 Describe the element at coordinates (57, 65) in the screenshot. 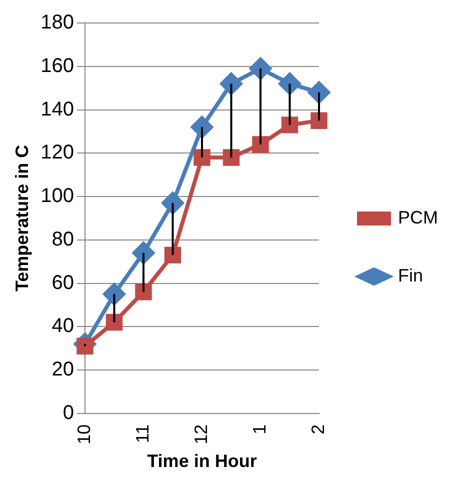

I see `y-tick-label: 160` at that location.